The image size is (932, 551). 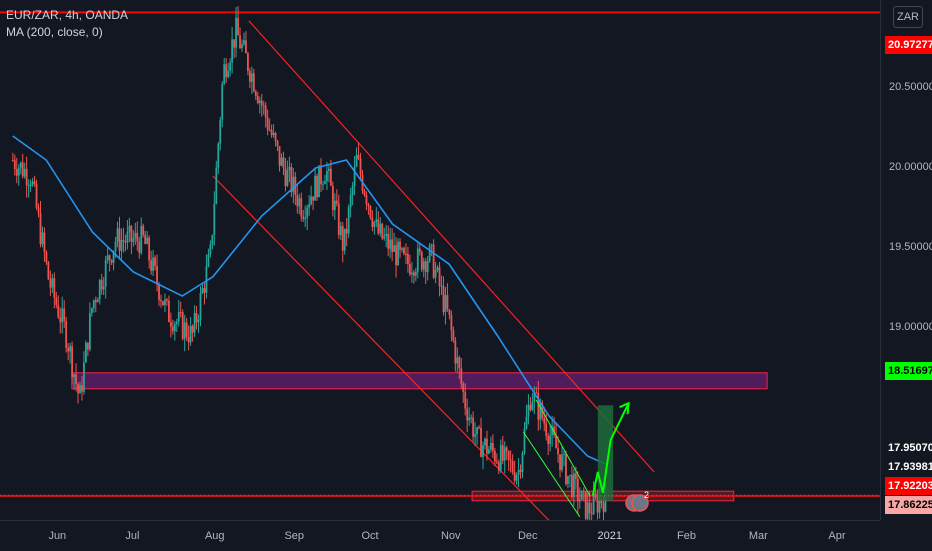 I want to click on time-tick-label: Sep, so click(x=294, y=536).